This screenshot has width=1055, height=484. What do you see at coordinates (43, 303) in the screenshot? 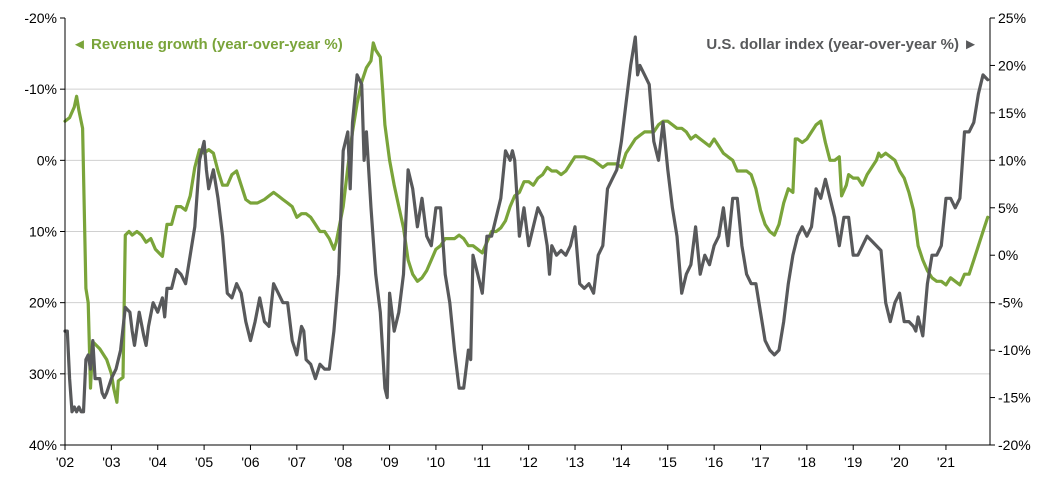
I see `left-tick-label: 20%` at bounding box center [43, 303].